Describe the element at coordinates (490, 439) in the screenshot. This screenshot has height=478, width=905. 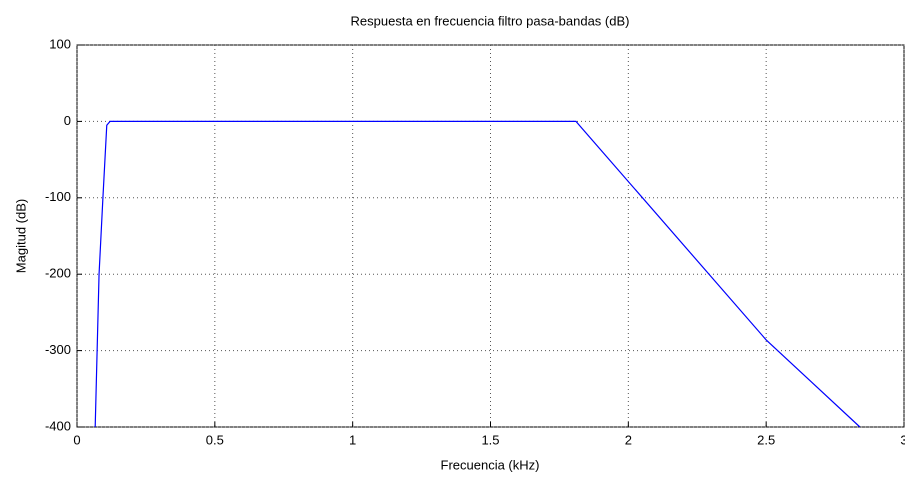
I see `x-tick-label: 1.5` at that location.